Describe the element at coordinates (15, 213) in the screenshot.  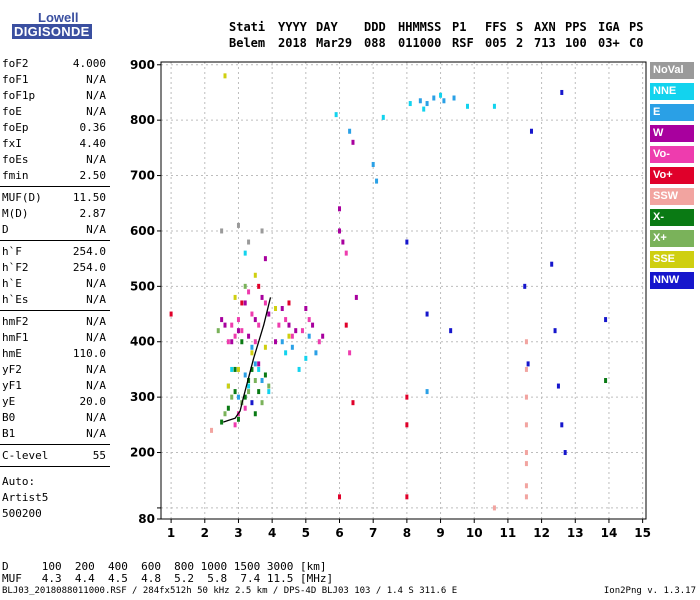
I see `param-name: M(D)` at that location.